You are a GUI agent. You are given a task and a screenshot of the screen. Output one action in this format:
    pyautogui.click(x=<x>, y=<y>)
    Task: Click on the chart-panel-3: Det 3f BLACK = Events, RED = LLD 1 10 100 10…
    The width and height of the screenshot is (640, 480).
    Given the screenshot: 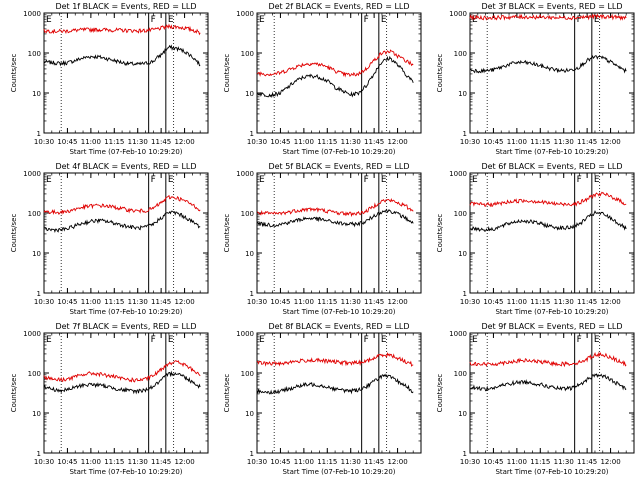 What is the action you would take?
    pyautogui.click(x=535, y=79)
    